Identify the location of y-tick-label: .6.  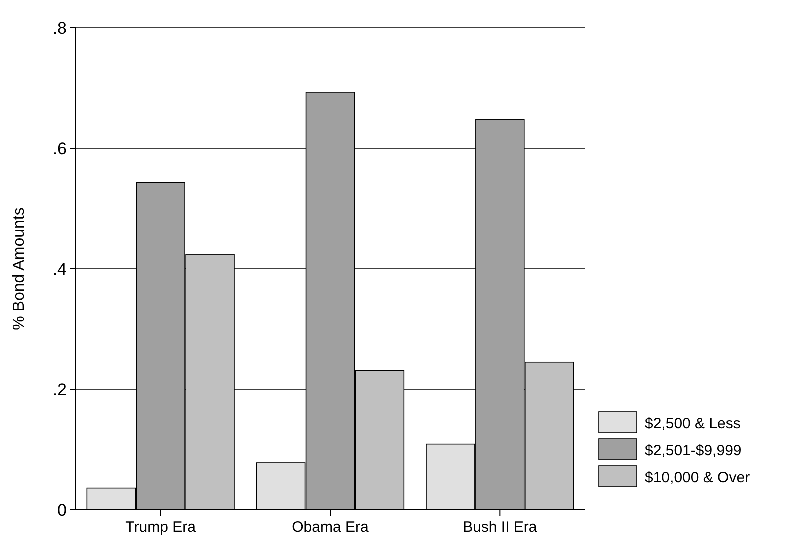
(59, 148).